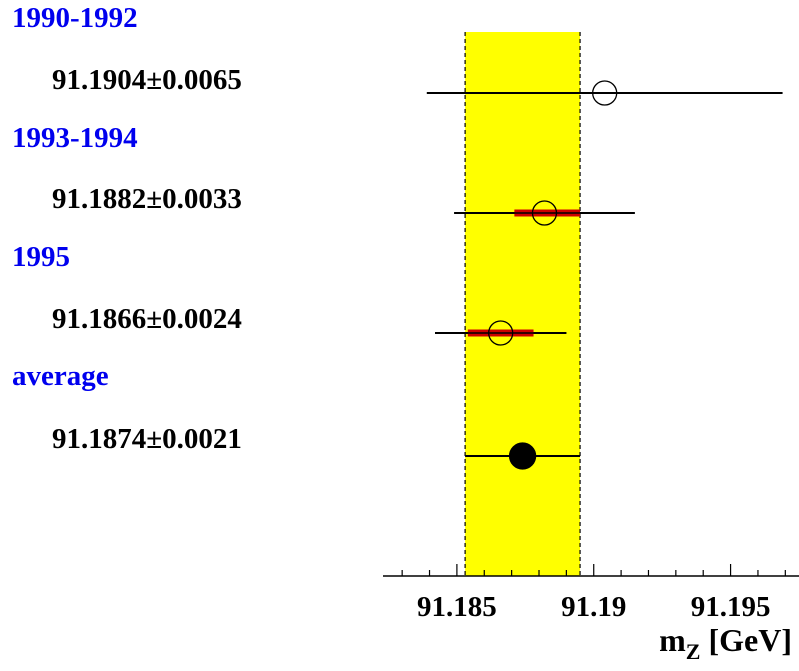 The width and height of the screenshot is (799, 671). Describe the element at coordinates (523, 304) in the screenshot. I see `average-band` at that location.